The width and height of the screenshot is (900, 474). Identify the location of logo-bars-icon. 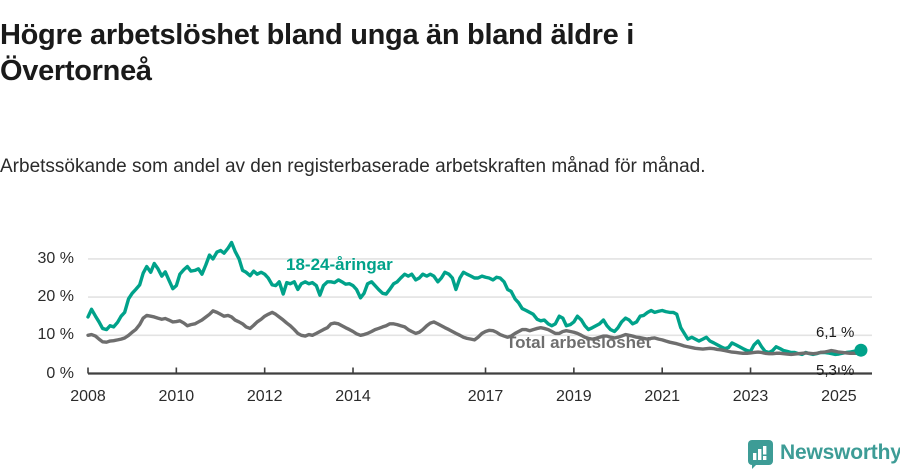
(760, 453).